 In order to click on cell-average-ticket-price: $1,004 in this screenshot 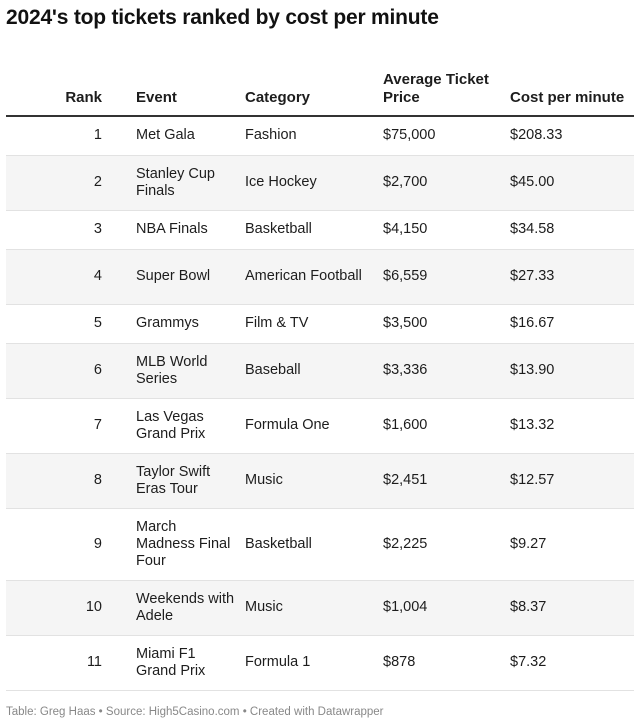, I will do `click(446, 608)`.